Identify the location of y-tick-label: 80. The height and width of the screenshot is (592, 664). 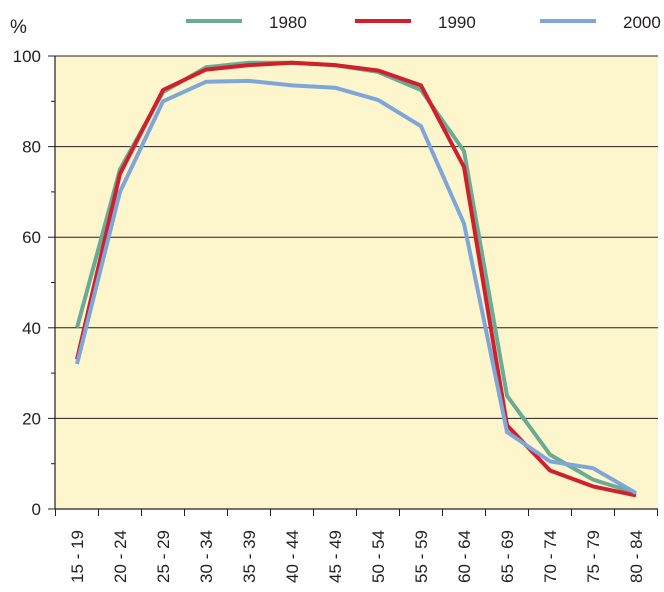
(31, 147).